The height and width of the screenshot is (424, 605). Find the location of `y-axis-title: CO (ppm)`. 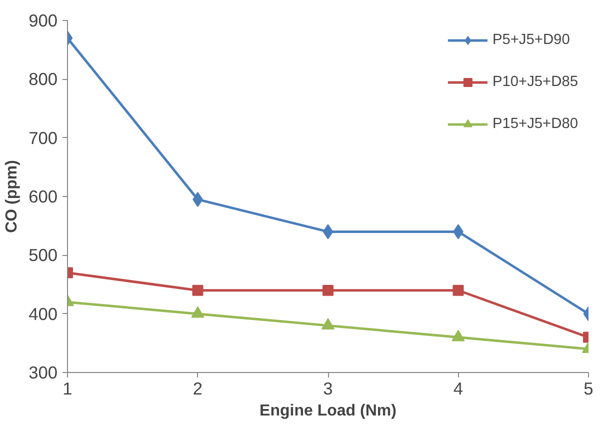

y-axis-title: CO (ppm) is located at coordinates (12, 196).